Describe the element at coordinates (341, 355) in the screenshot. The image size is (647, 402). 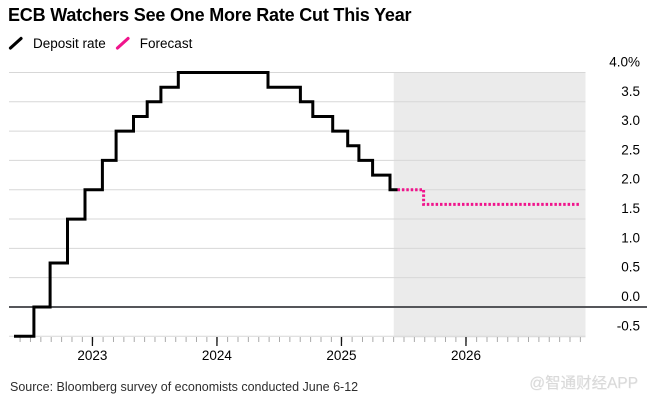
I see `x-axis-label: 2025` at that location.